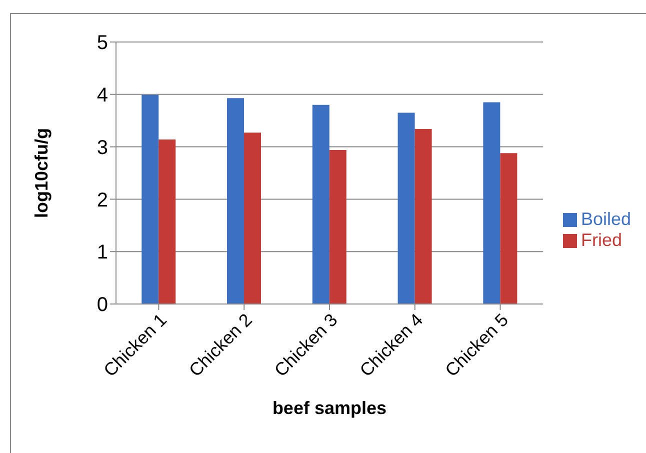 The image size is (646, 453). What do you see at coordinates (102, 305) in the screenshot?
I see `y-tick-label: 0` at bounding box center [102, 305].